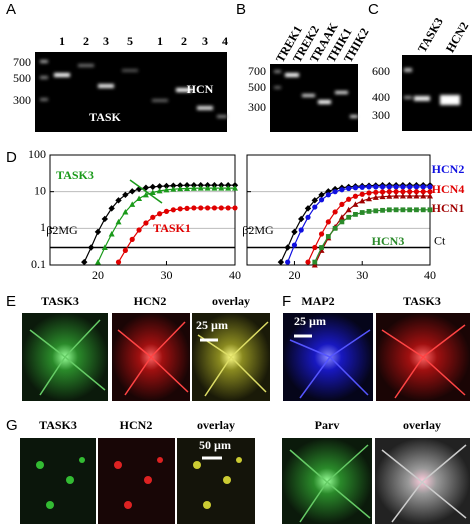 The height and width of the screenshot is (524, 474). Describe the element at coordinates (388, 241) in the screenshot. I see `series-label: HCN3` at that location.